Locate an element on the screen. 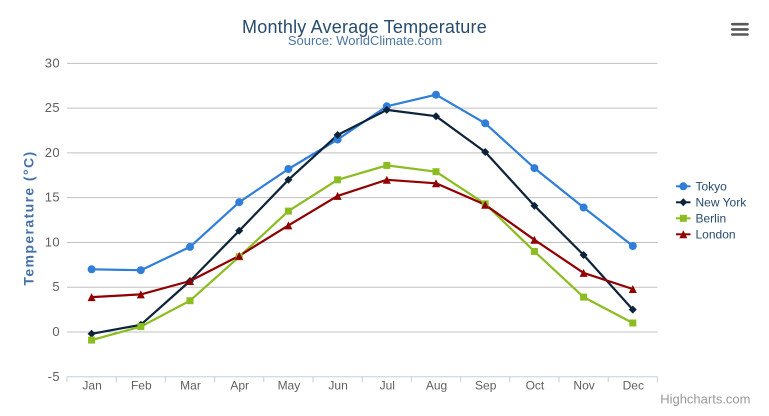 The image size is (769, 416). svg-text: Source: WorldClimate.com is located at coordinates (365, 40).